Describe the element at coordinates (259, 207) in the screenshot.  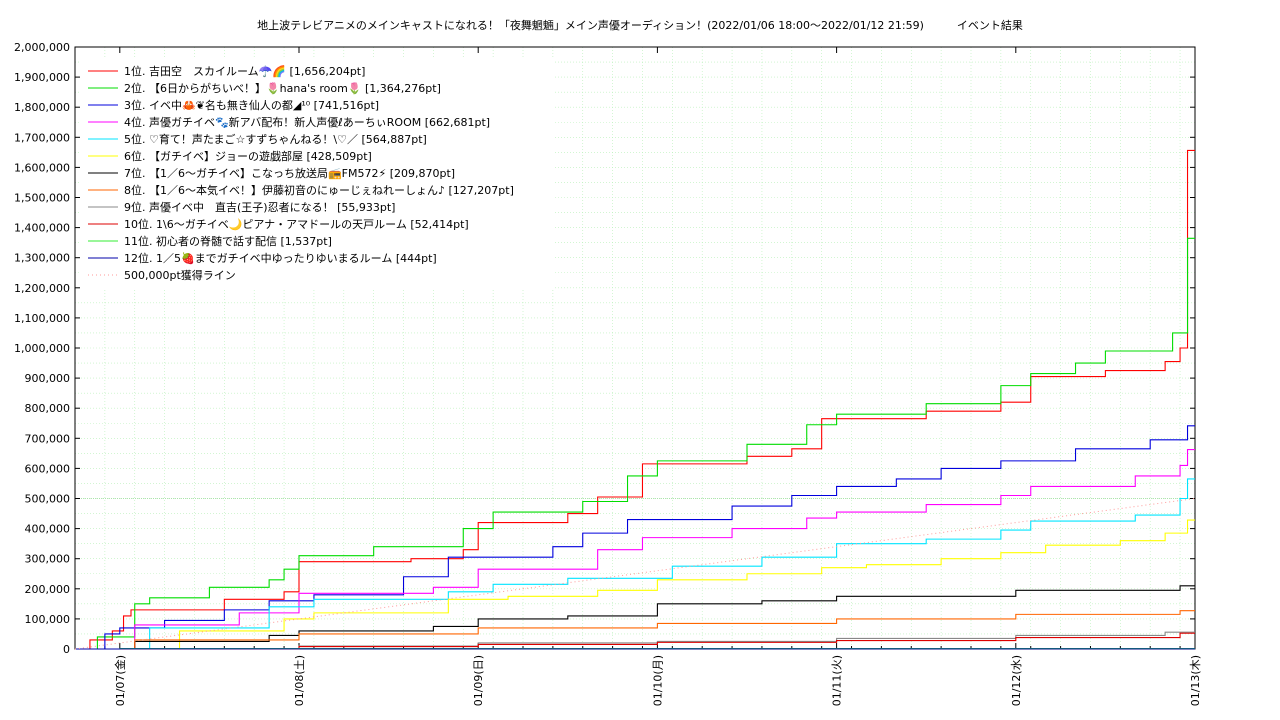
I see `legend-label: 9位. 声優イベ中 直吉(王子)忍者になる！ [55,933pt]` at that location.